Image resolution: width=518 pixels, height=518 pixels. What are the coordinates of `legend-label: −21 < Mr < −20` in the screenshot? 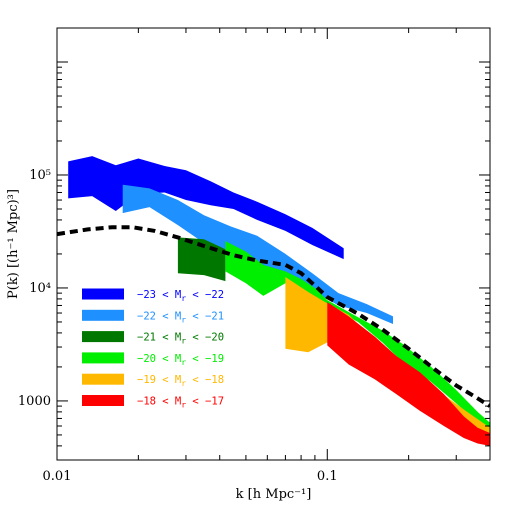 It's located at (180, 339).